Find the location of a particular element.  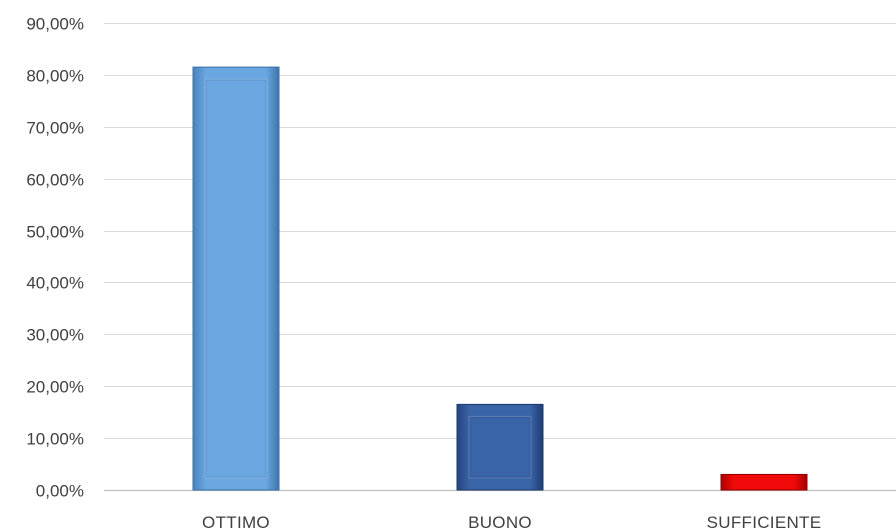

x-axis-category-labels: OTTIMO BUONO SUFFICIENTE is located at coordinates (511, 522).